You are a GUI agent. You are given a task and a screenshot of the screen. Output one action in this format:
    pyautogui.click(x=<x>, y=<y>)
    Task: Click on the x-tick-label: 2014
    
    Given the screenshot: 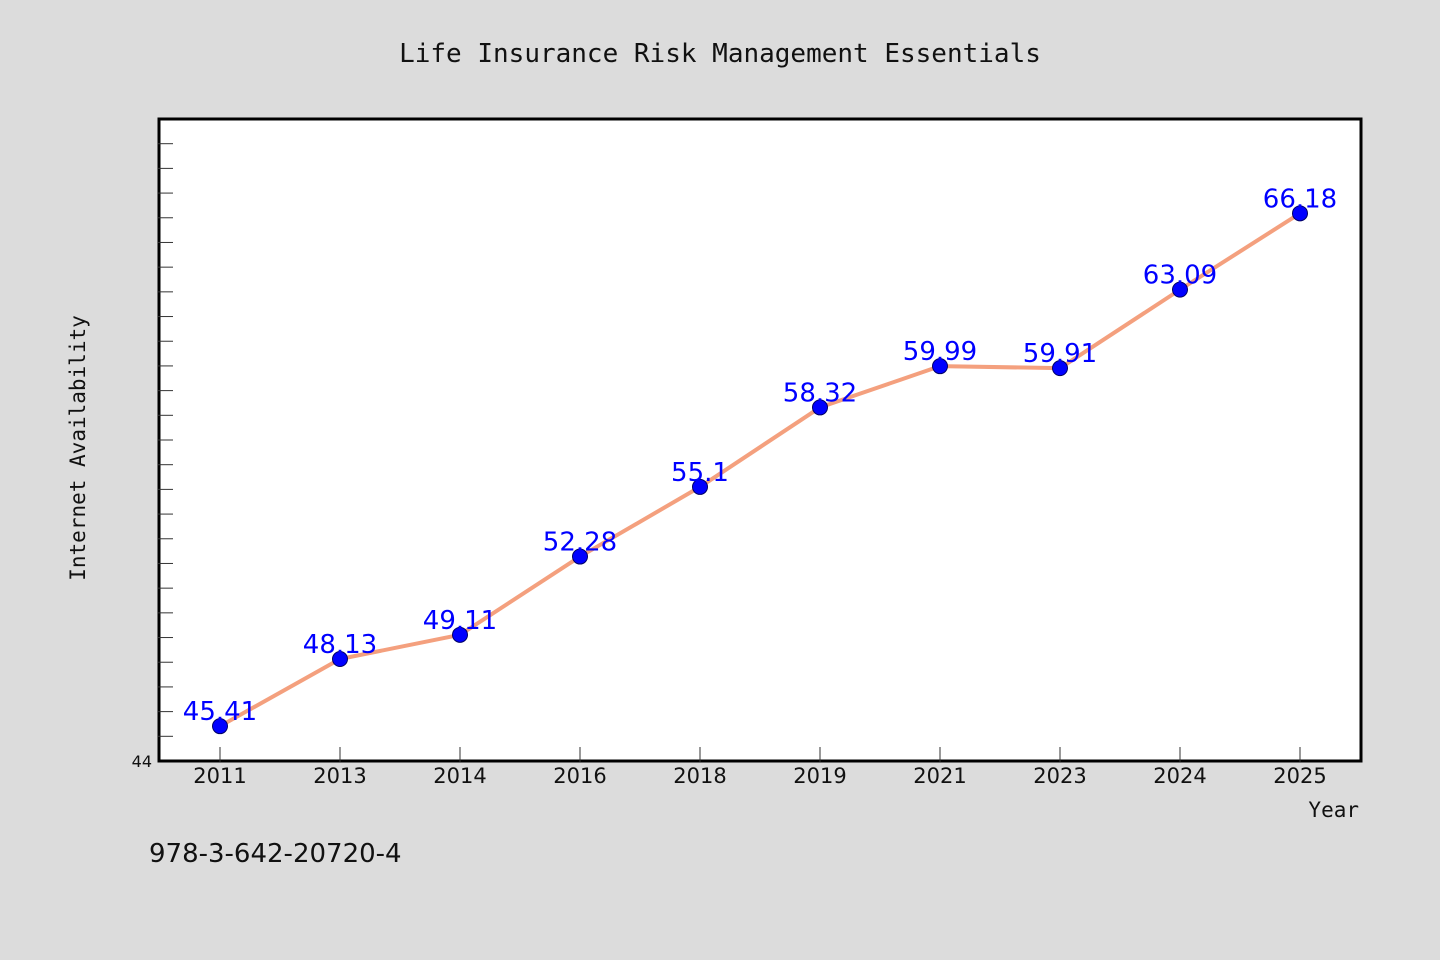 What is the action you would take?
    pyautogui.click(x=459, y=776)
    